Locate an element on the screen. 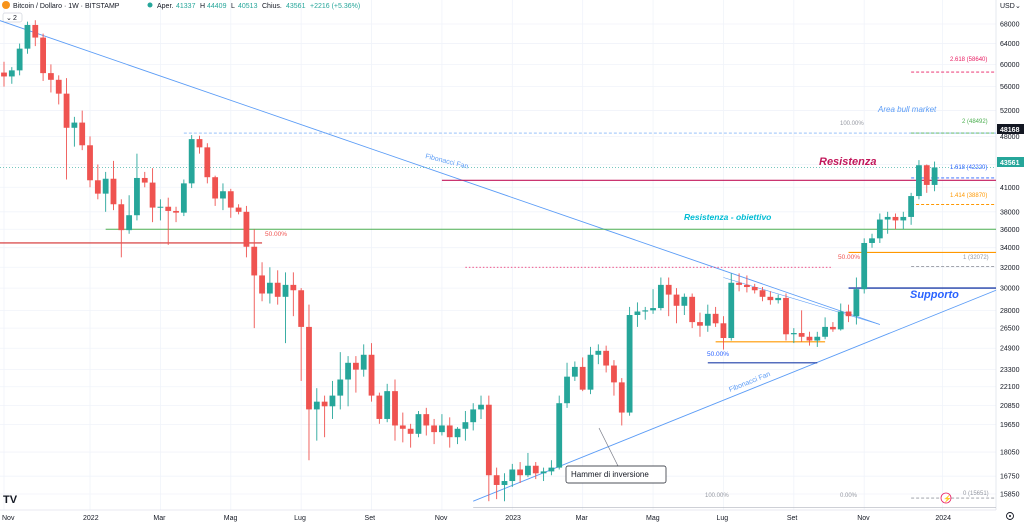  price-tick-label: 34000 is located at coordinates (1010, 248).